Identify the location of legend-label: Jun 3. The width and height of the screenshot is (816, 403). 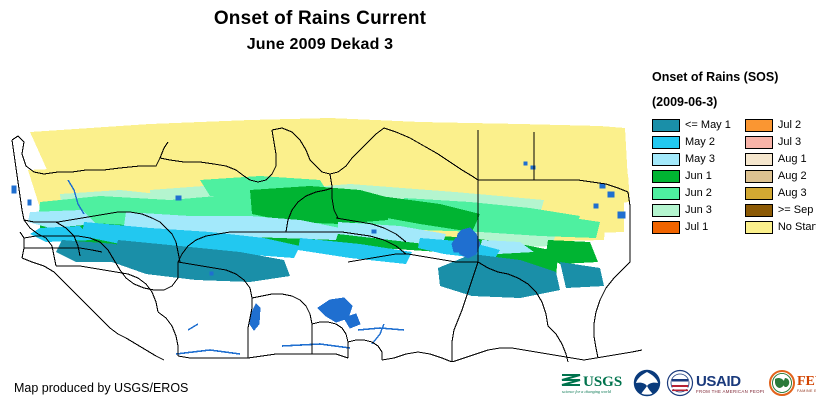
(698, 210).